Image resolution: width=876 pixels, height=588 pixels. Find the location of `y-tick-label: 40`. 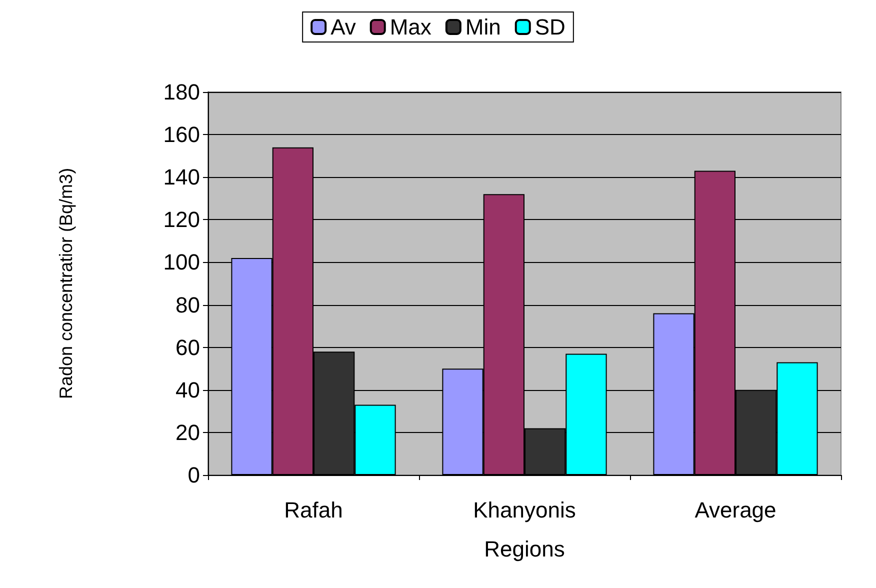

y-tick-label: 40 is located at coordinates (188, 389).